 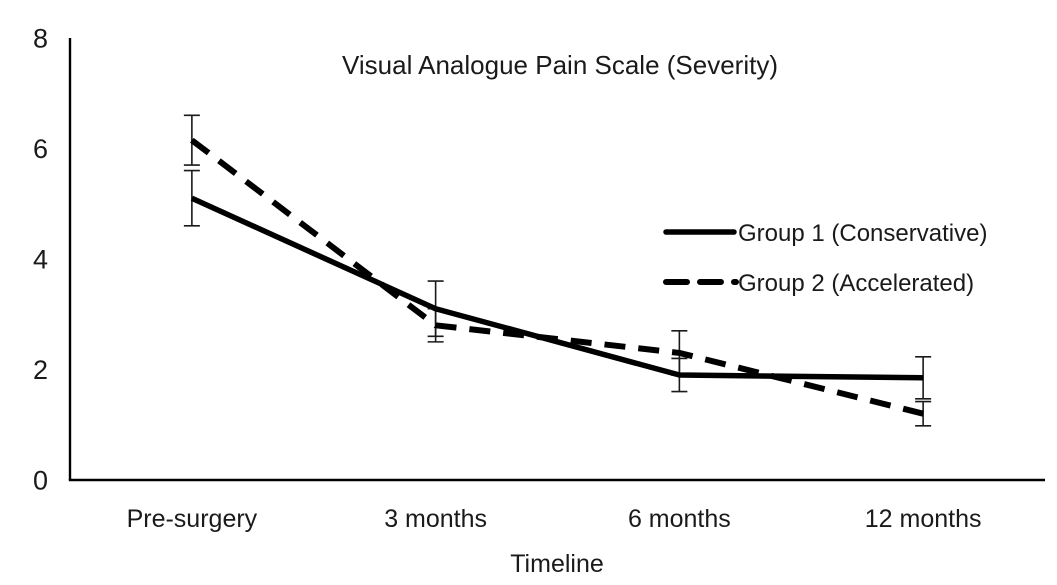 What do you see at coordinates (192, 519) in the screenshot?
I see `x-category-label: Pre-surgery` at bounding box center [192, 519].